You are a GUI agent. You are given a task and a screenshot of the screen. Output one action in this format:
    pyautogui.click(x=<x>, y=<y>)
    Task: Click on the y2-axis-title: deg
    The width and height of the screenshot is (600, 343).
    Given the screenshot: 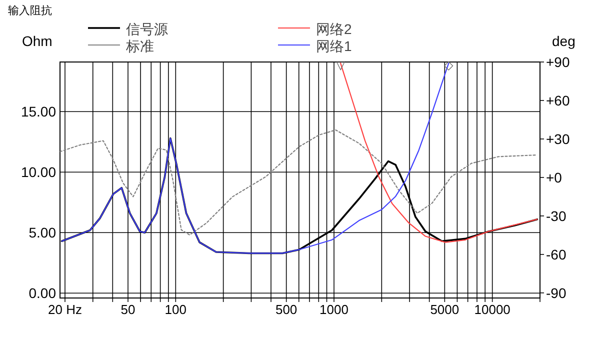 What is the action you would take?
    pyautogui.click(x=564, y=41)
    